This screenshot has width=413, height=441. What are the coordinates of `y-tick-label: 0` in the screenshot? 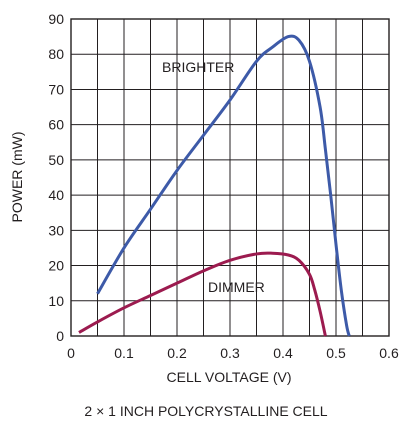 It's located at (60, 336).